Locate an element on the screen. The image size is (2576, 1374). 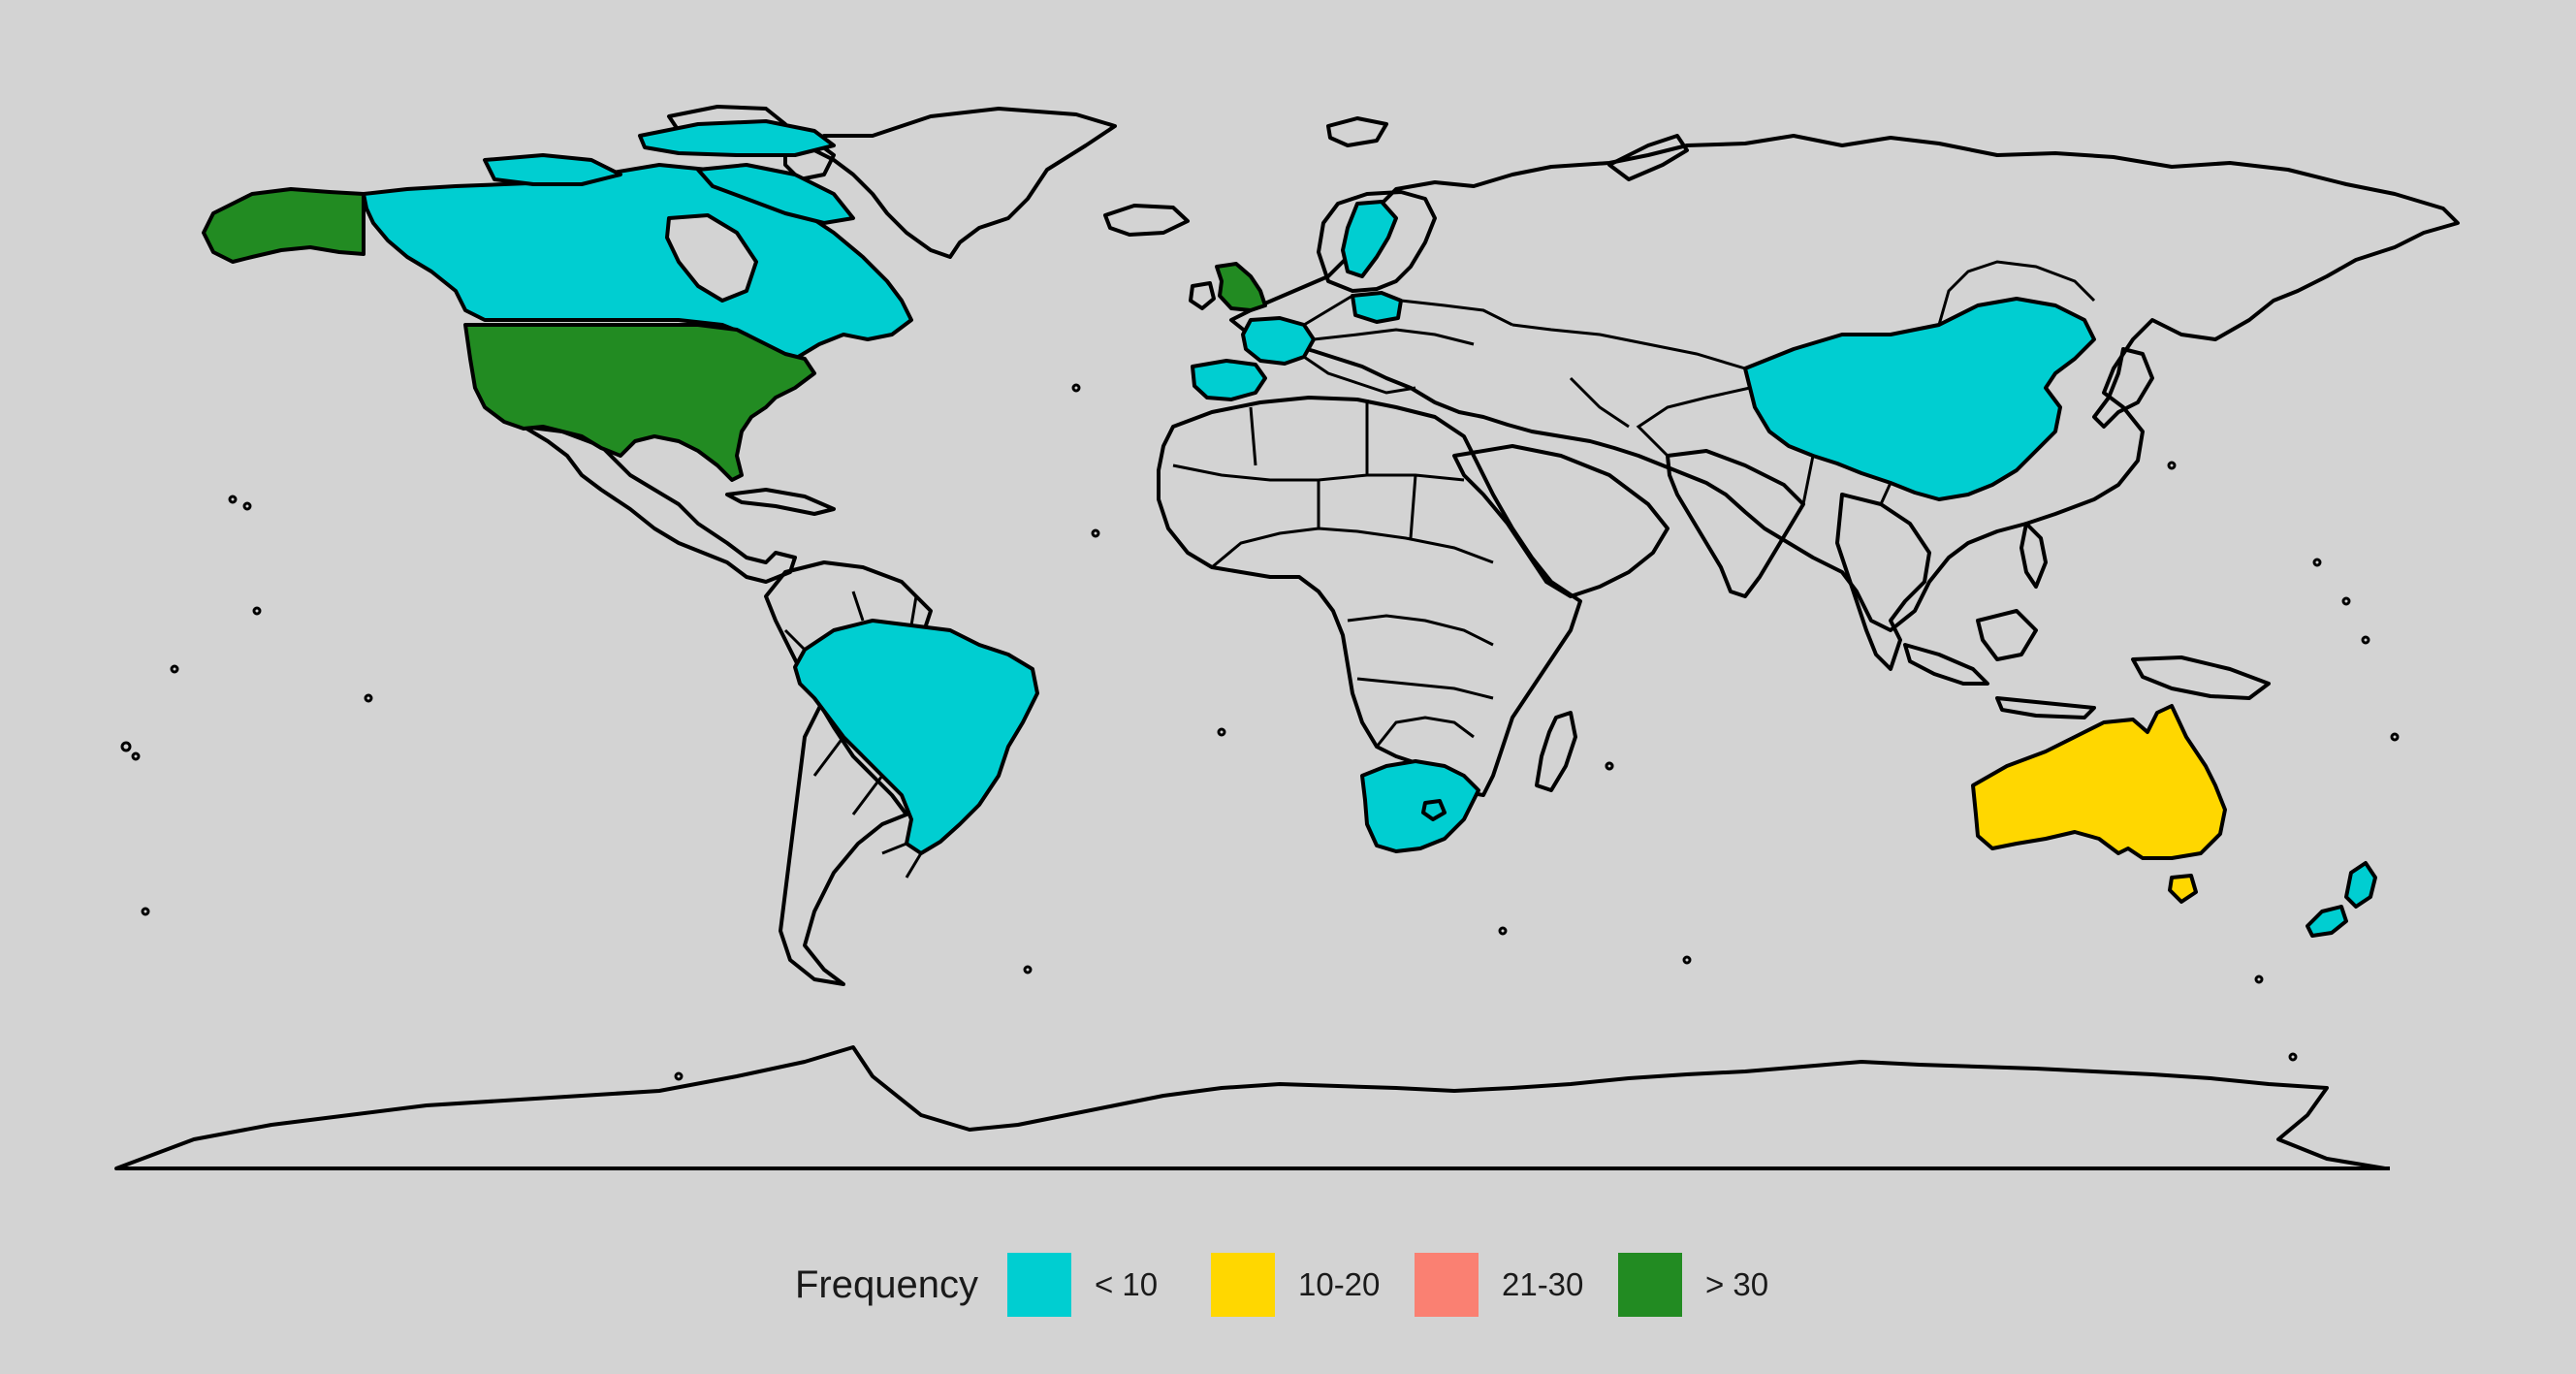
antarctica-outline is located at coordinates (1251, 1108).